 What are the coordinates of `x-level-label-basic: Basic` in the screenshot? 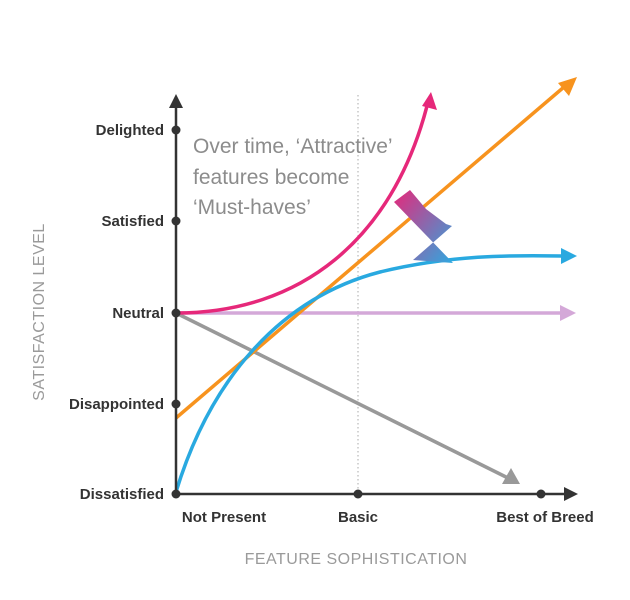 It's located at (358, 517).